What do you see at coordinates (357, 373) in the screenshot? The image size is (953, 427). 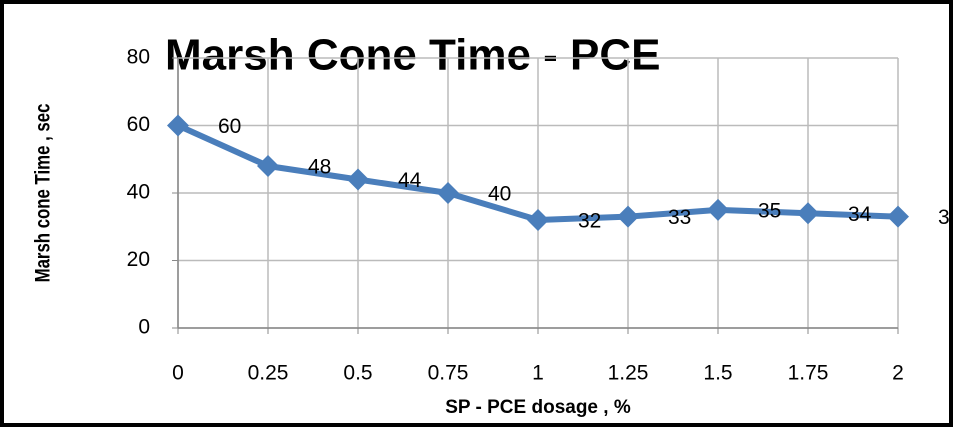 I see `x-tick-label: 0.5` at bounding box center [357, 373].